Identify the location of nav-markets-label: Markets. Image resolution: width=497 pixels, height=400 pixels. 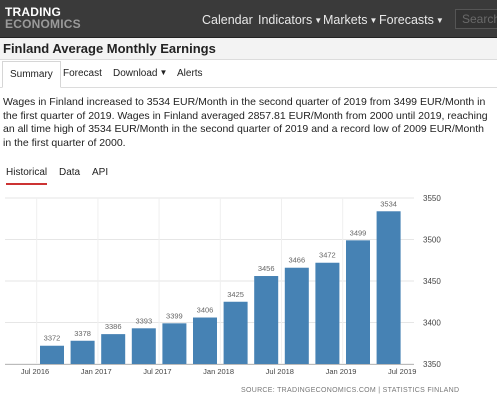
(345, 20).